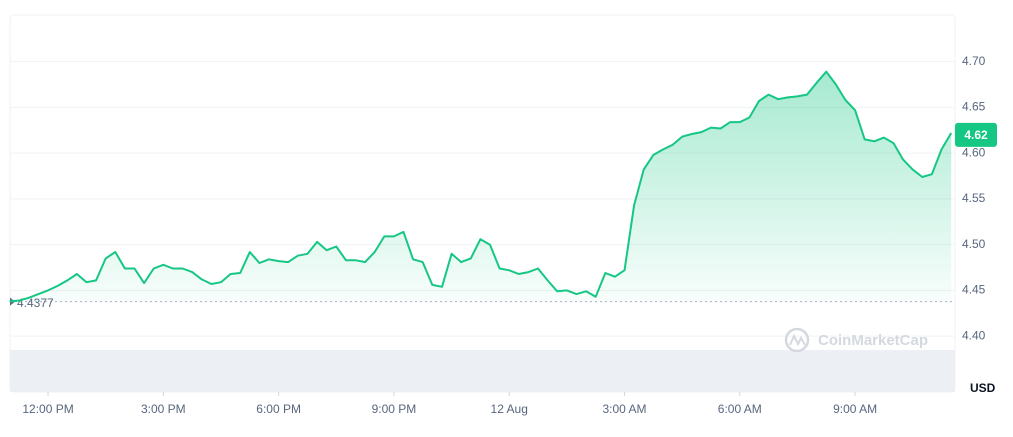 The width and height of the screenshot is (1013, 437). What do you see at coordinates (35, 303) in the screenshot?
I see `baseline-label: 4.4377` at bounding box center [35, 303].